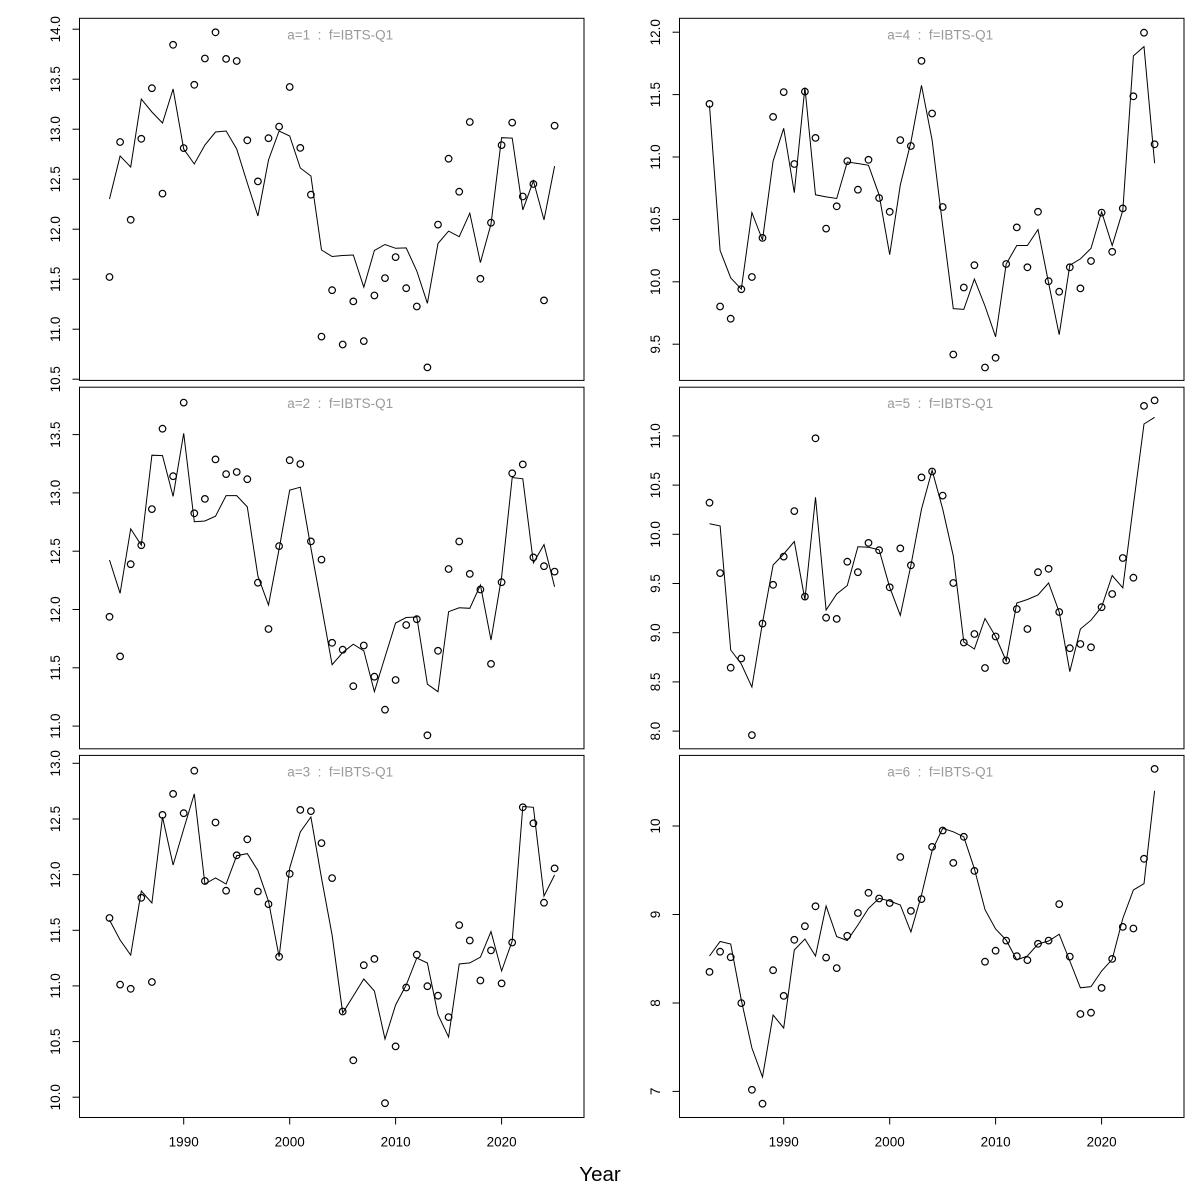 This screenshot has height=1200, width=1200. Describe the element at coordinates (655, 915) in the screenshot. I see `svg-text: 9` at that location.